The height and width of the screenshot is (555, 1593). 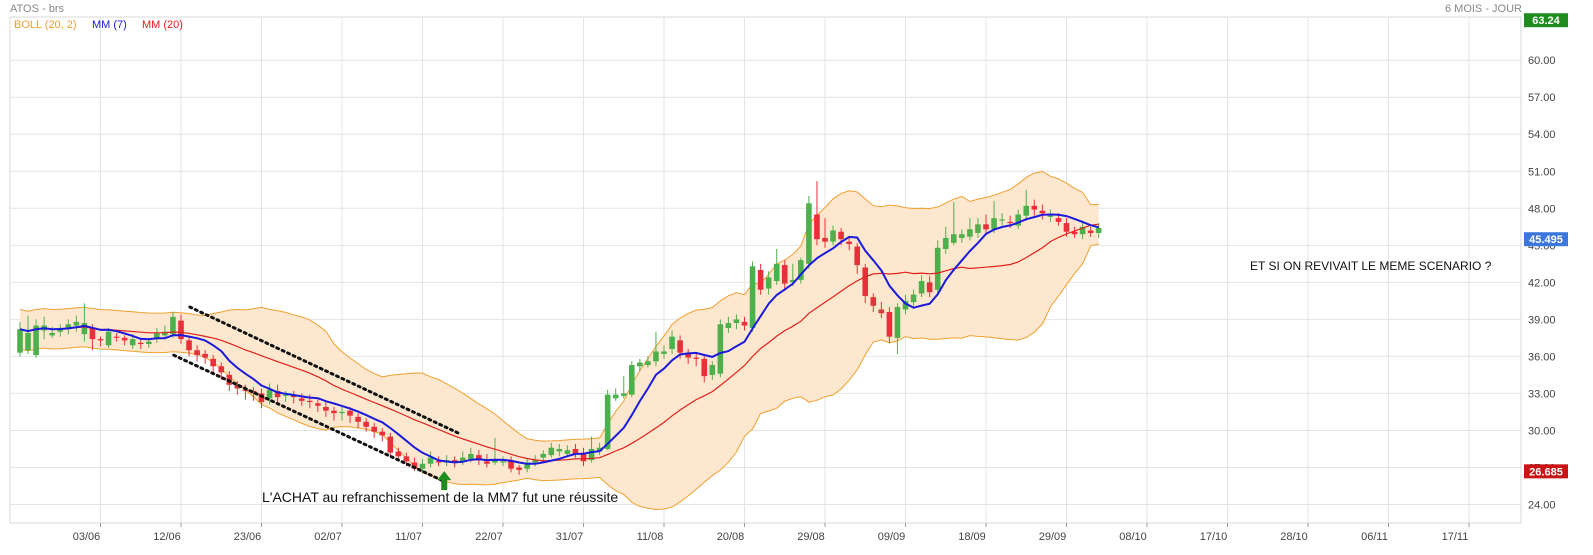 What do you see at coordinates (37, 9) in the screenshot?
I see `chart-title: ATOS - brs` at bounding box center [37, 9].